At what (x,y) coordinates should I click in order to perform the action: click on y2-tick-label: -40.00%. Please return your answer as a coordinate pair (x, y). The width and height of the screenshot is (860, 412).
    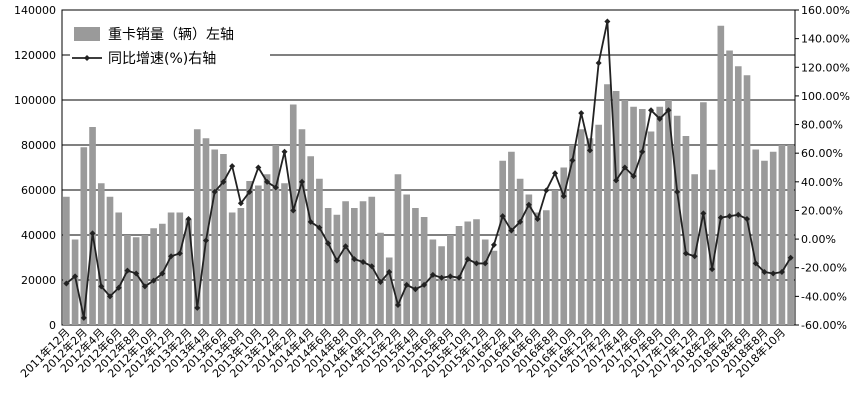
    Looking at the image, I should click on (824, 296).